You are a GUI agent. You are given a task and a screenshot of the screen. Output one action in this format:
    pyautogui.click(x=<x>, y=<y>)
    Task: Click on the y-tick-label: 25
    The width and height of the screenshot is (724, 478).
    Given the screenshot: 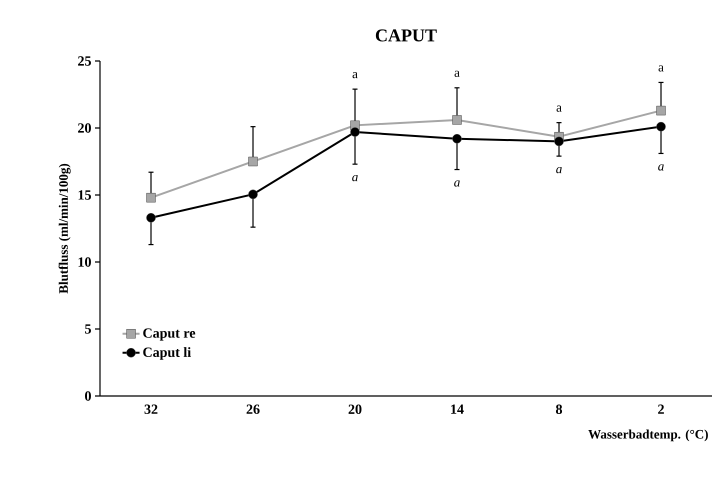 What is the action you would take?
    pyautogui.click(x=84, y=61)
    